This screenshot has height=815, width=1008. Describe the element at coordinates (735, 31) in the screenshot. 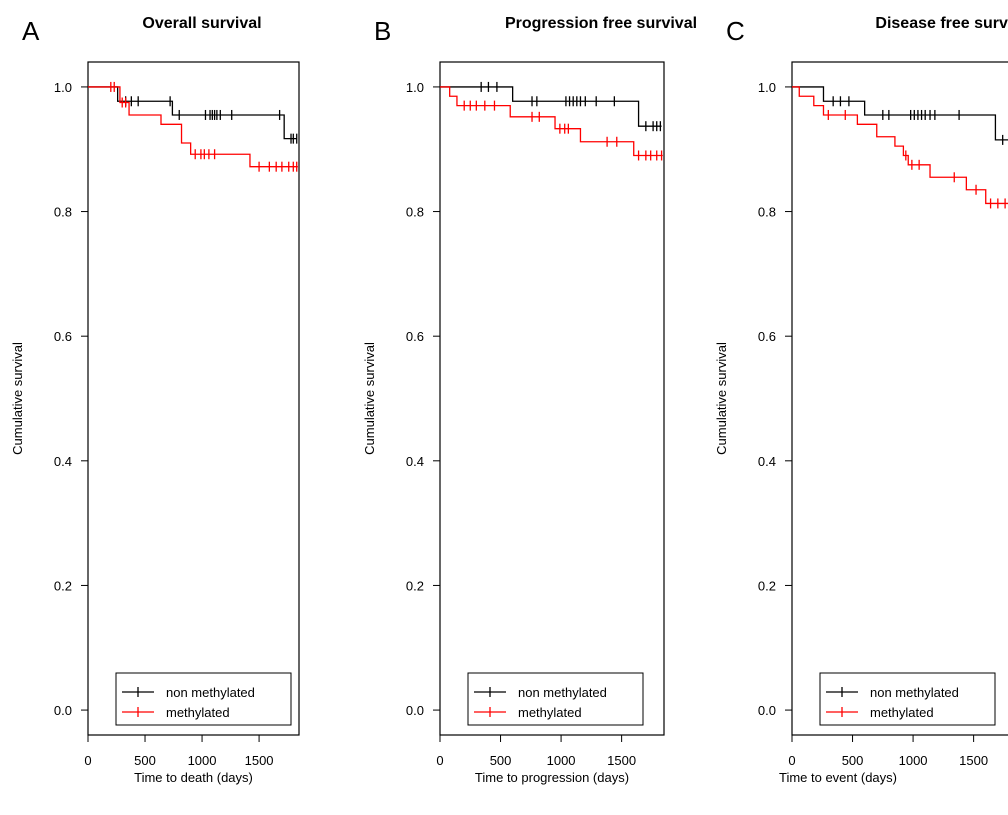

I see `panel-letter: C` at that location.